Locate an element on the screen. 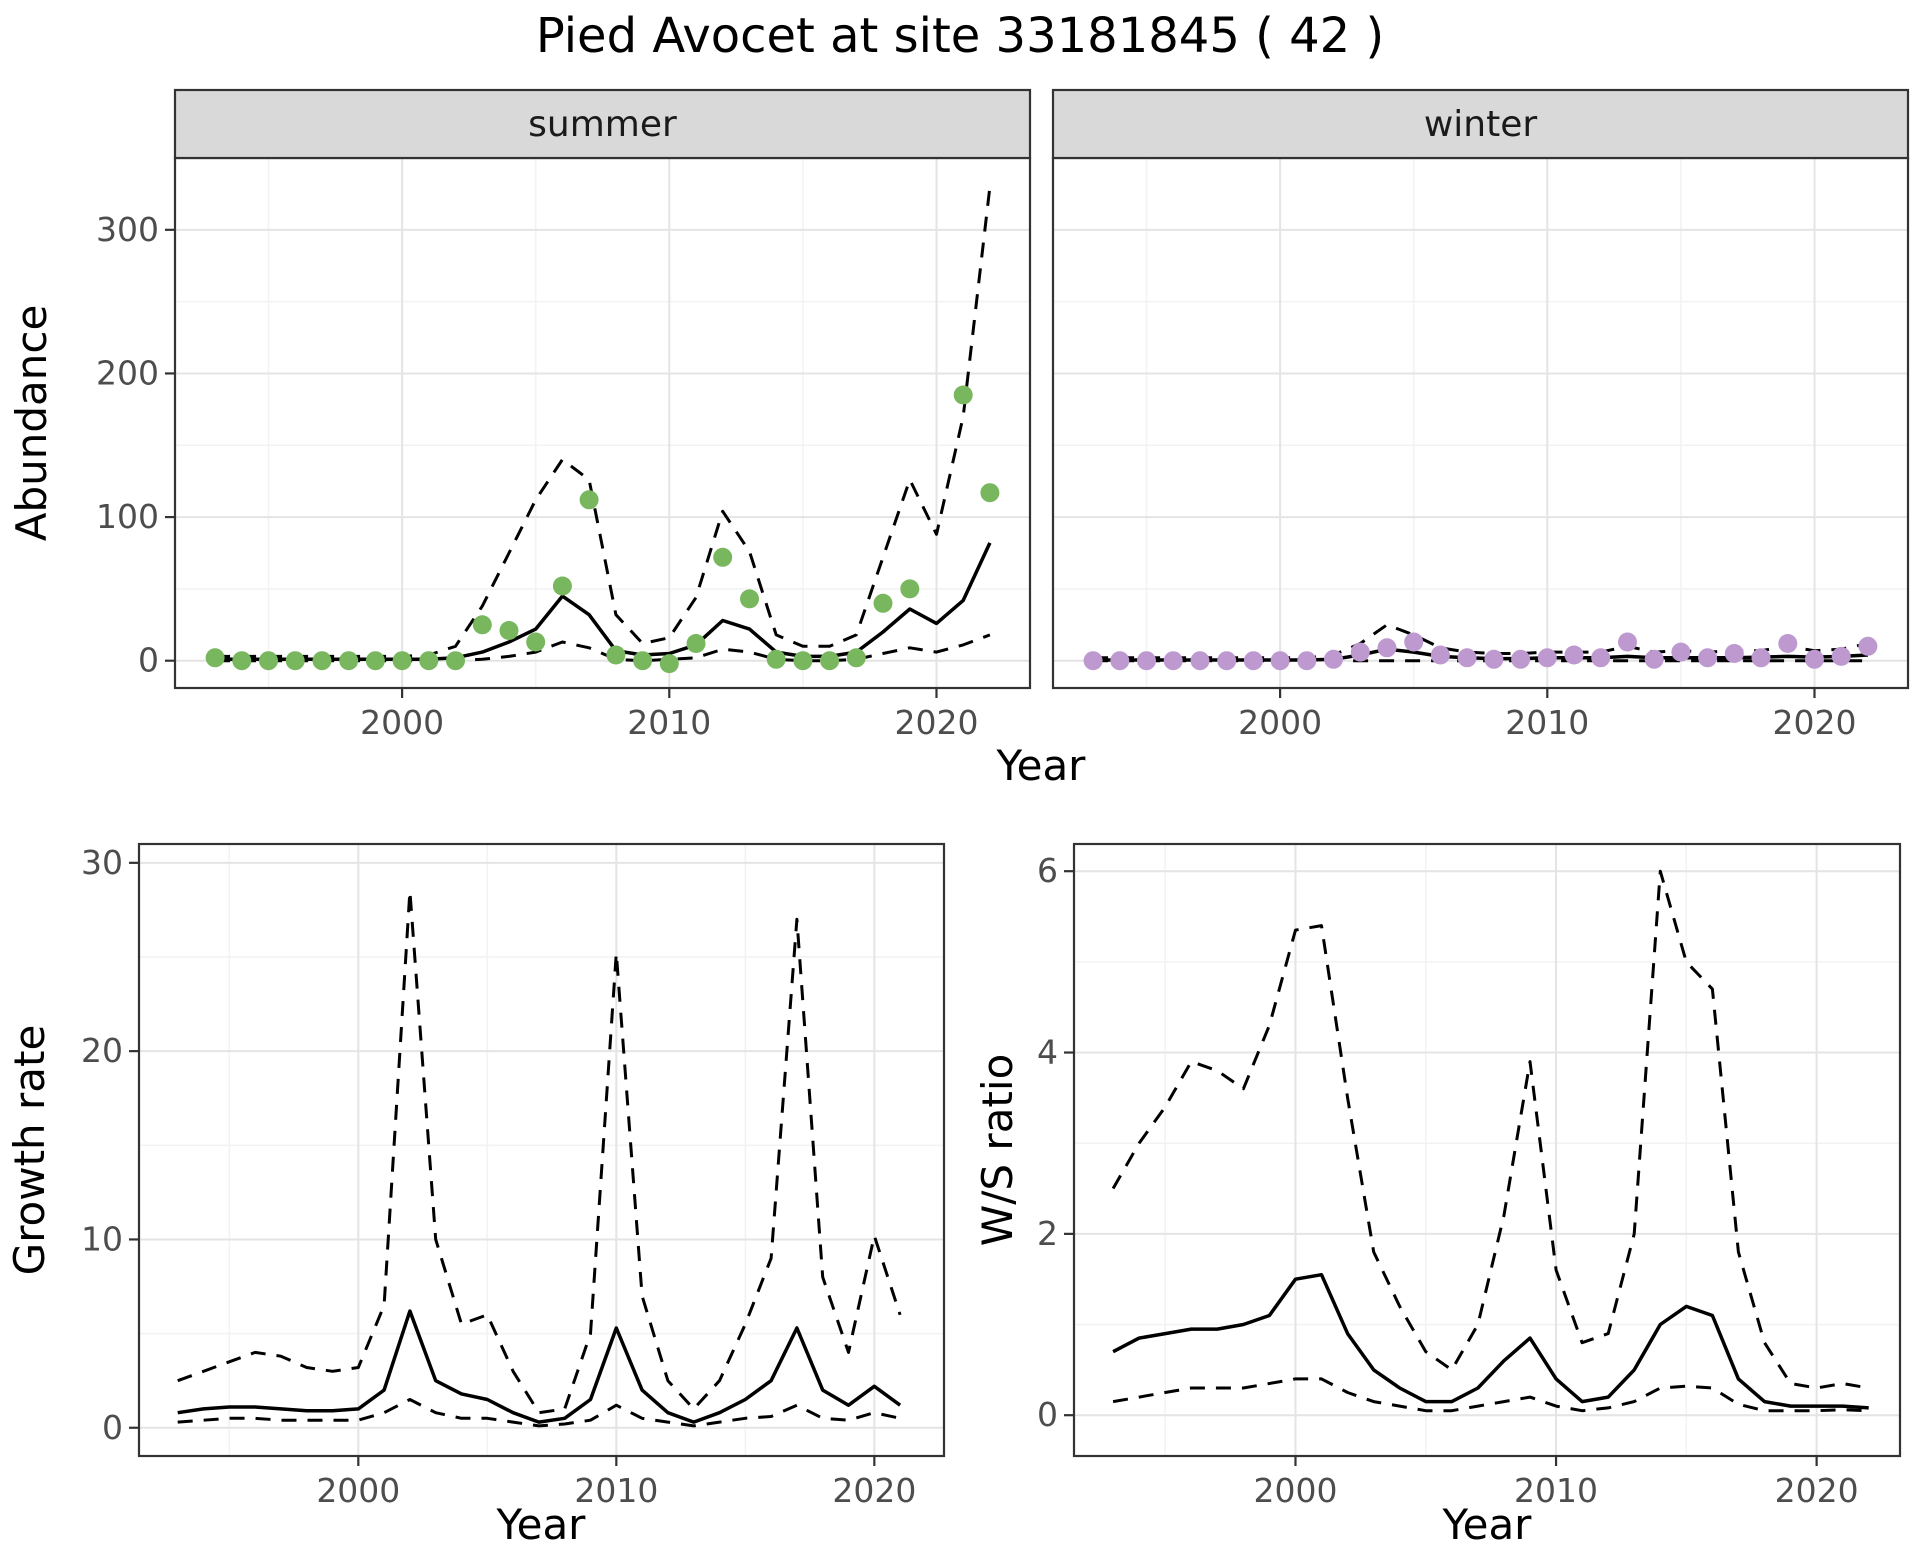 The image size is (1920, 1560). y-tick-label: 200 is located at coordinates (127, 372).